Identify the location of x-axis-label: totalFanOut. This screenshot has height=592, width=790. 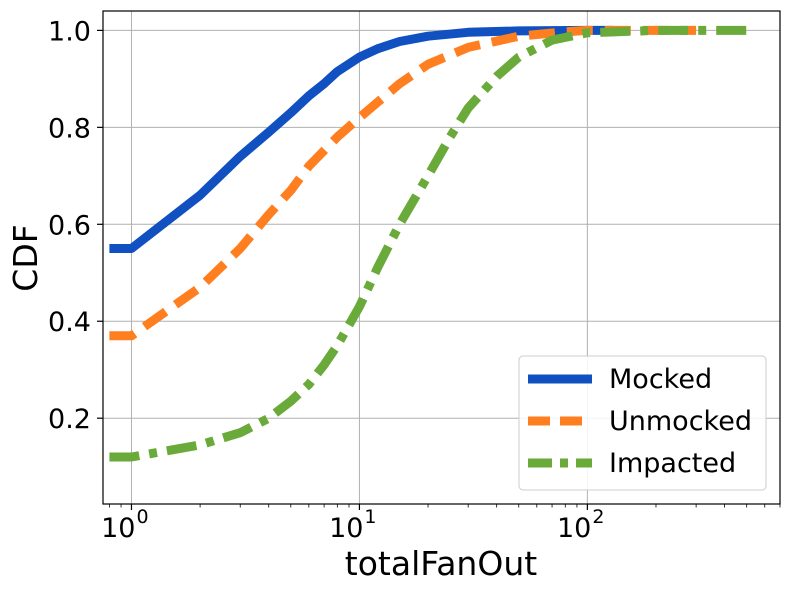
(441, 563).